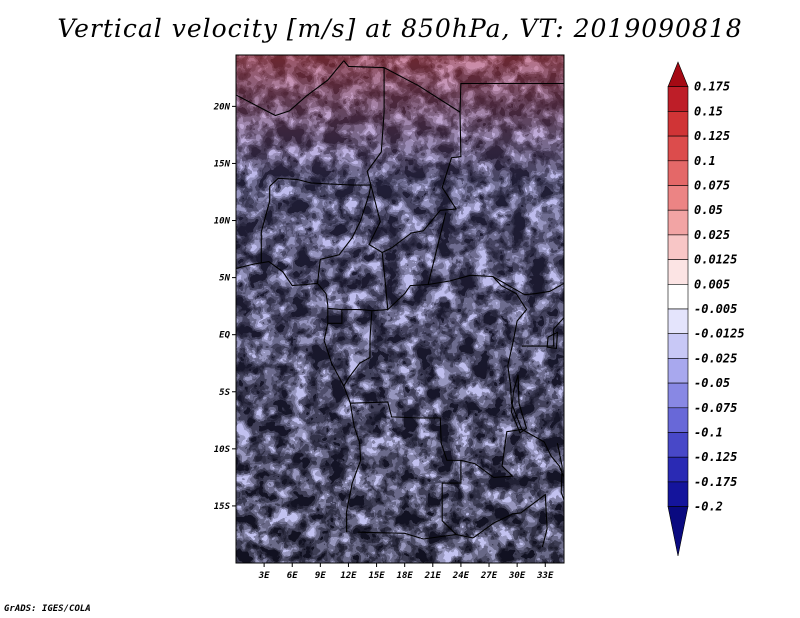 This screenshot has height=618, width=800. Describe the element at coordinates (712, 235) in the screenshot. I see `colorbar-label: 0.025` at that location.